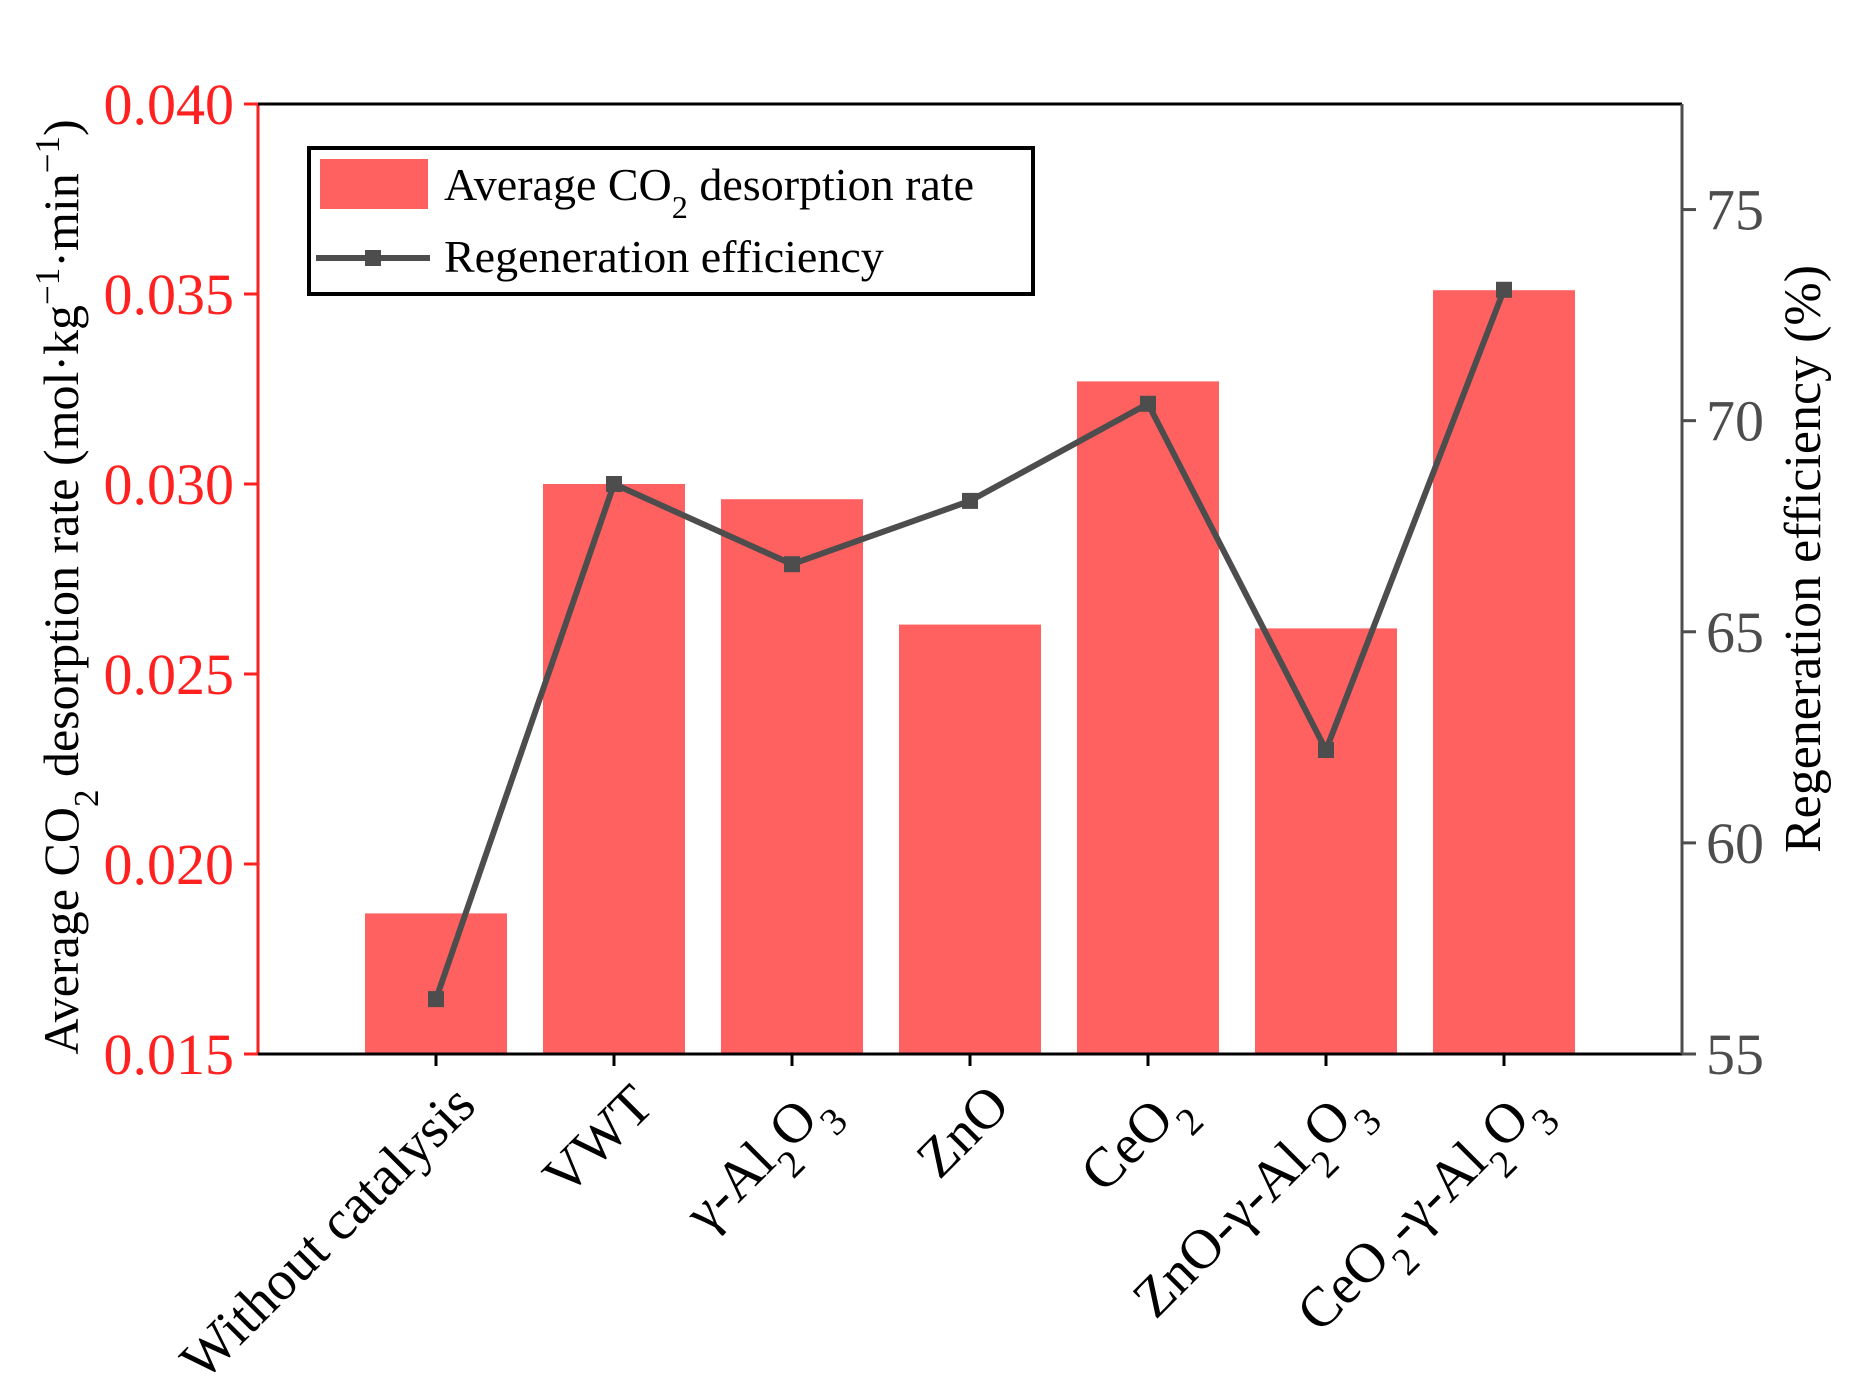 This screenshot has height=1396, width=1854. What do you see at coordinates (1735, 210) in the screenshot?
I see `right-tick-label: 75` at bounding box center [1735, 210].